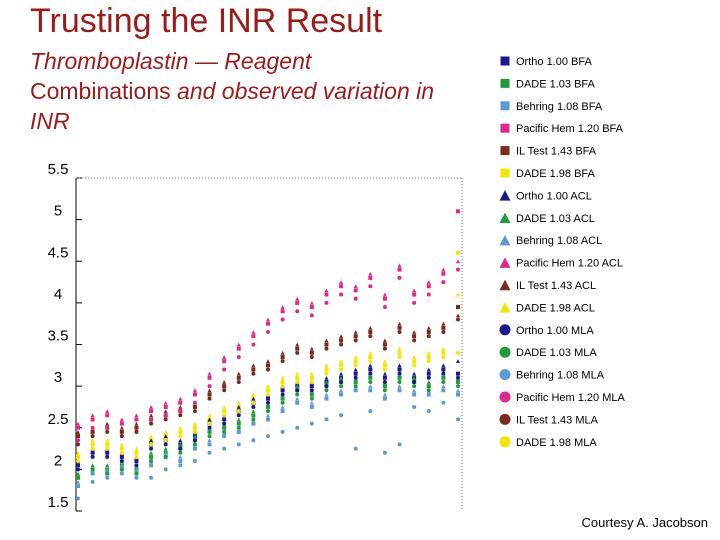  What do you see at coordinates (570, 129) in the screenshot?
I see `legend-label: Pacific Hem 1.20 BFA` at bounding box center [570, 129].